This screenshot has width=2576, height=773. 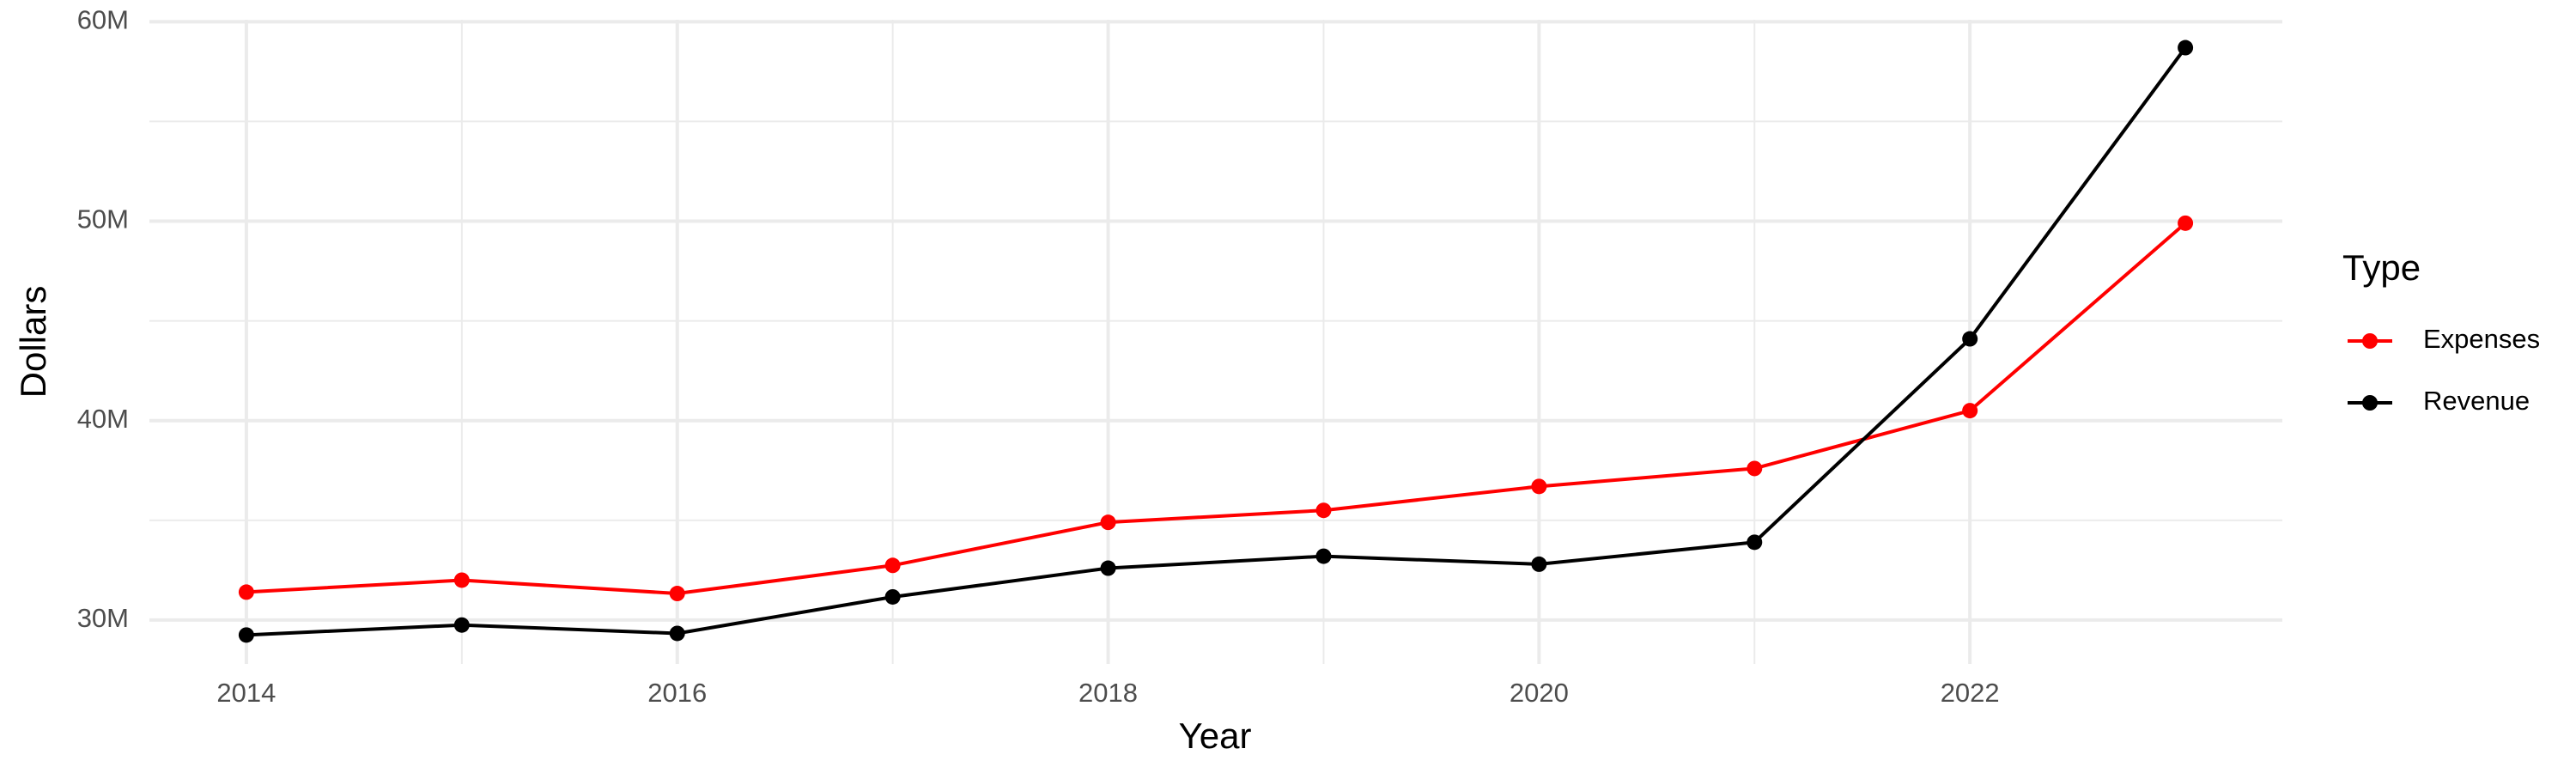 What do you see at coordinates (1970, 693) in the screenshot?
I see `x-tick-label: 2022` at bounding box center [1970, 693].